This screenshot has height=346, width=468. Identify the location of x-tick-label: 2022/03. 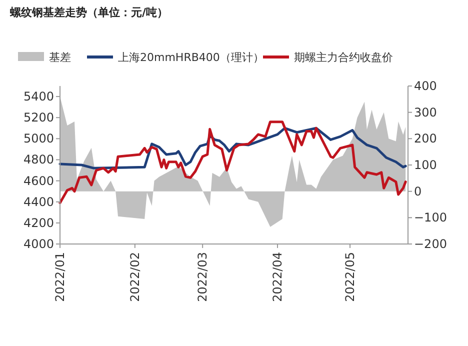
(203, 277).